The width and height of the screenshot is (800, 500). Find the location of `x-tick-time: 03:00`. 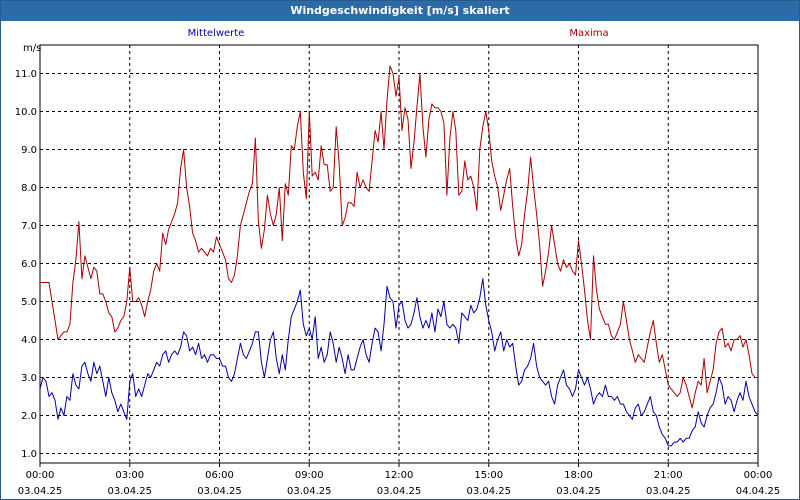

x-tick-time: 03:00 is located at coordinates (129, 475).